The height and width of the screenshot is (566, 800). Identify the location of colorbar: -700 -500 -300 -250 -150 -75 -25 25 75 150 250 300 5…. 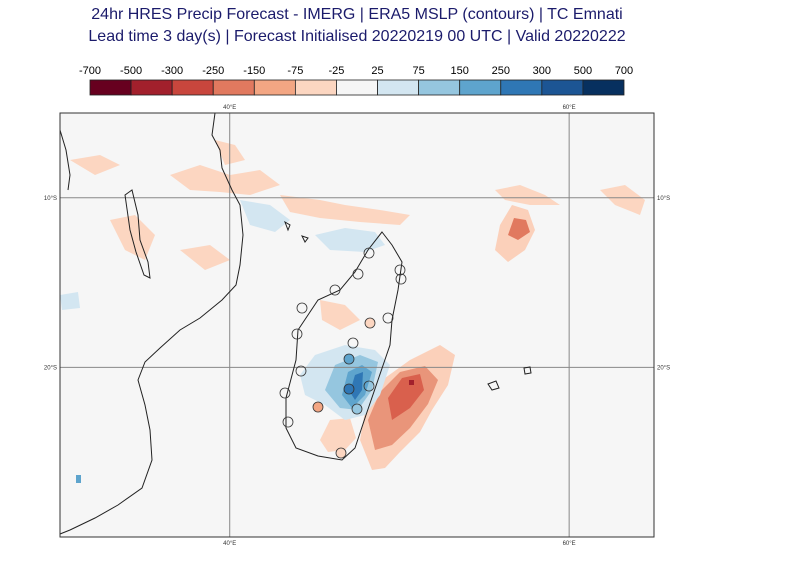
(356, 80).